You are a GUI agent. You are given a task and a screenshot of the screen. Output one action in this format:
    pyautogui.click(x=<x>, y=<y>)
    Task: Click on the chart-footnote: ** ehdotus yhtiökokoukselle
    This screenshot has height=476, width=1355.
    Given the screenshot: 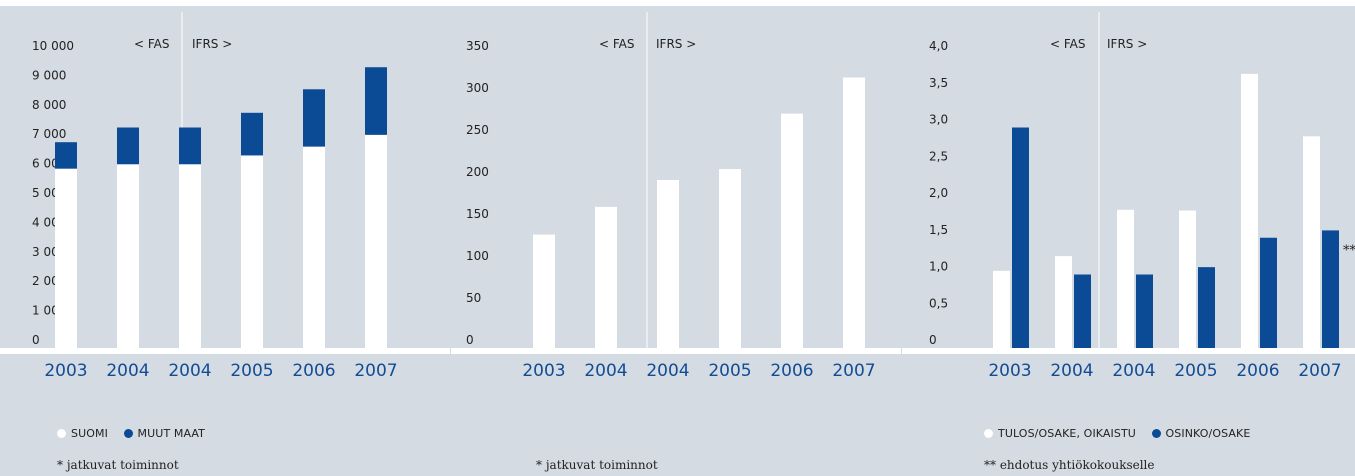 What is the action you would take?
    pyautogui.click(x=1069, y=465)
    